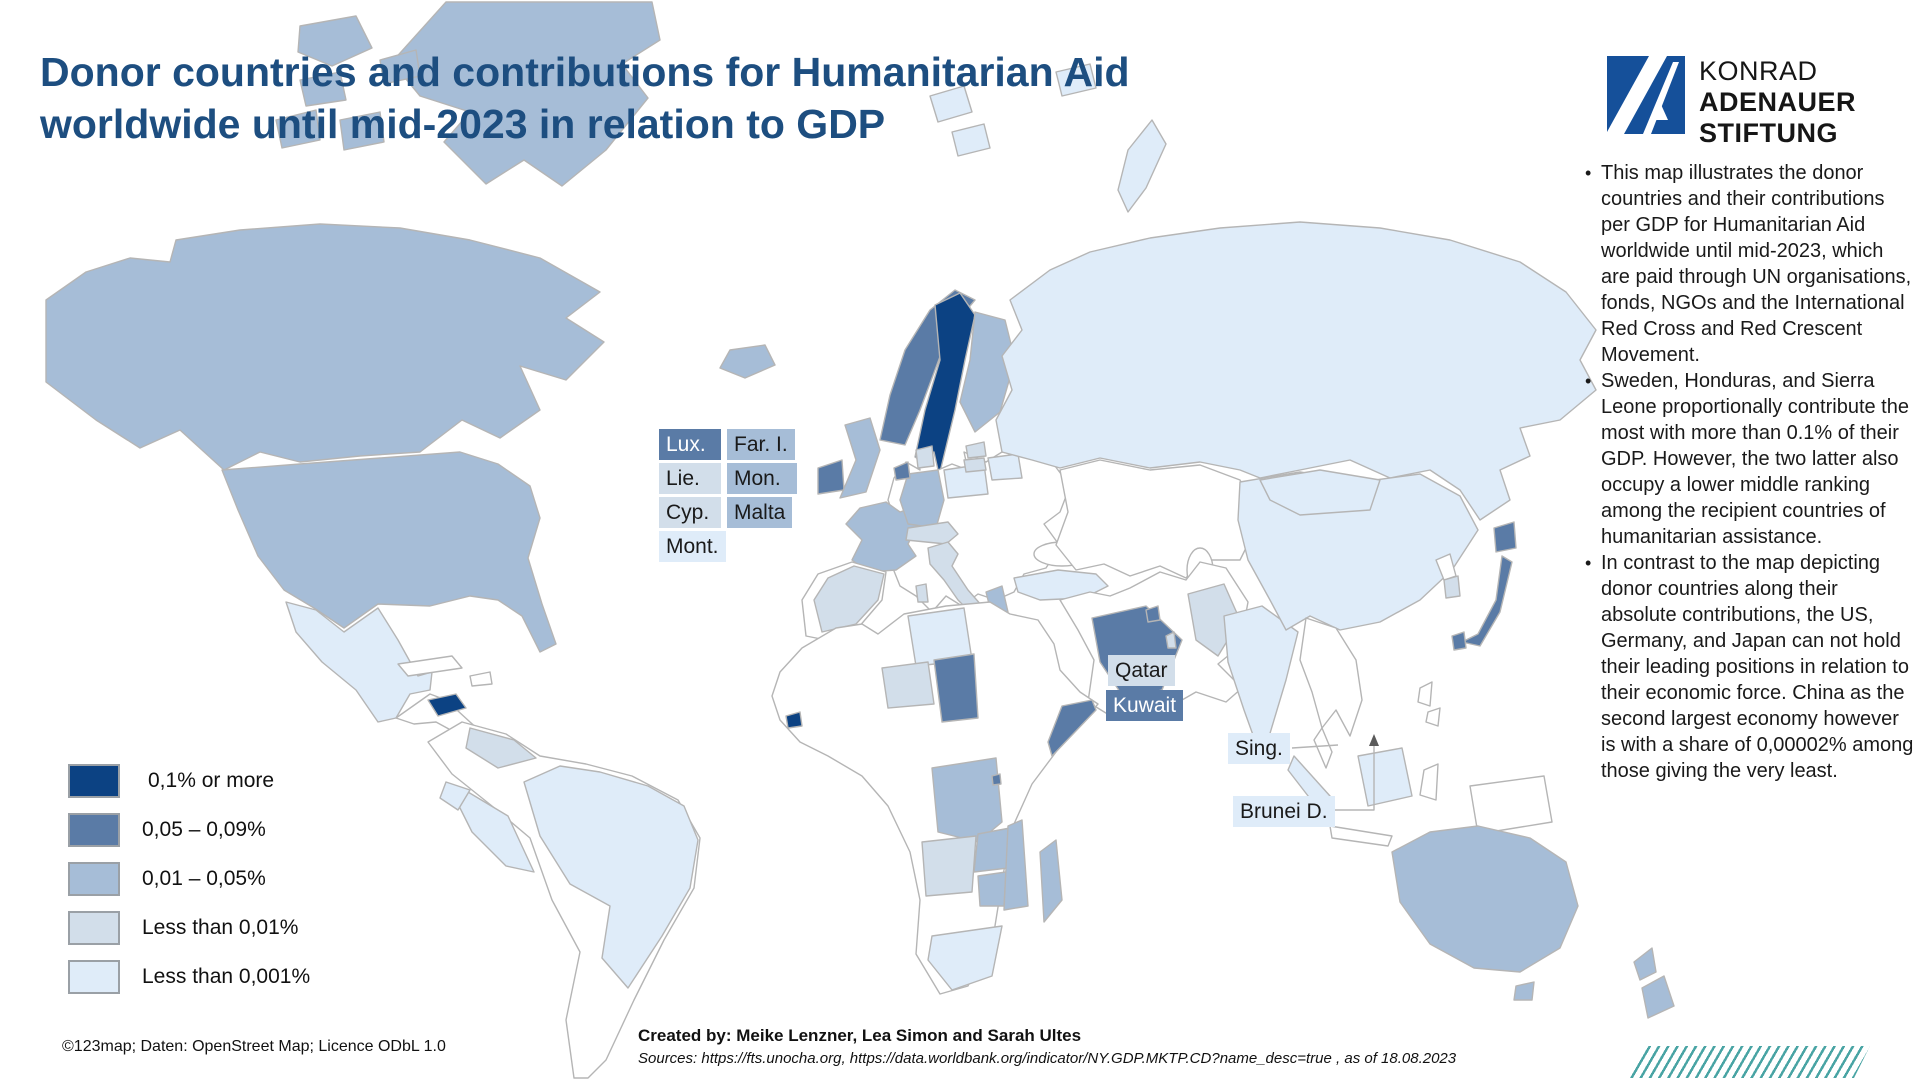 The height and width of the screenshot is (1080, 1920). Describe the element at coordinates (1171, 640) in the screenshot. I see `country-qatar` at that location.